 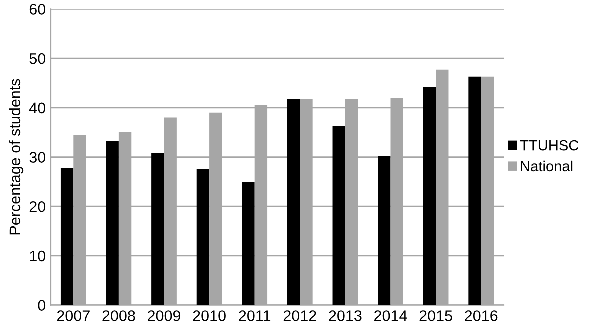 What do you see at coordinates (255, 316) in the screenshot?
I see `x-tick-label: 2011` at bounding box center [255, 316].